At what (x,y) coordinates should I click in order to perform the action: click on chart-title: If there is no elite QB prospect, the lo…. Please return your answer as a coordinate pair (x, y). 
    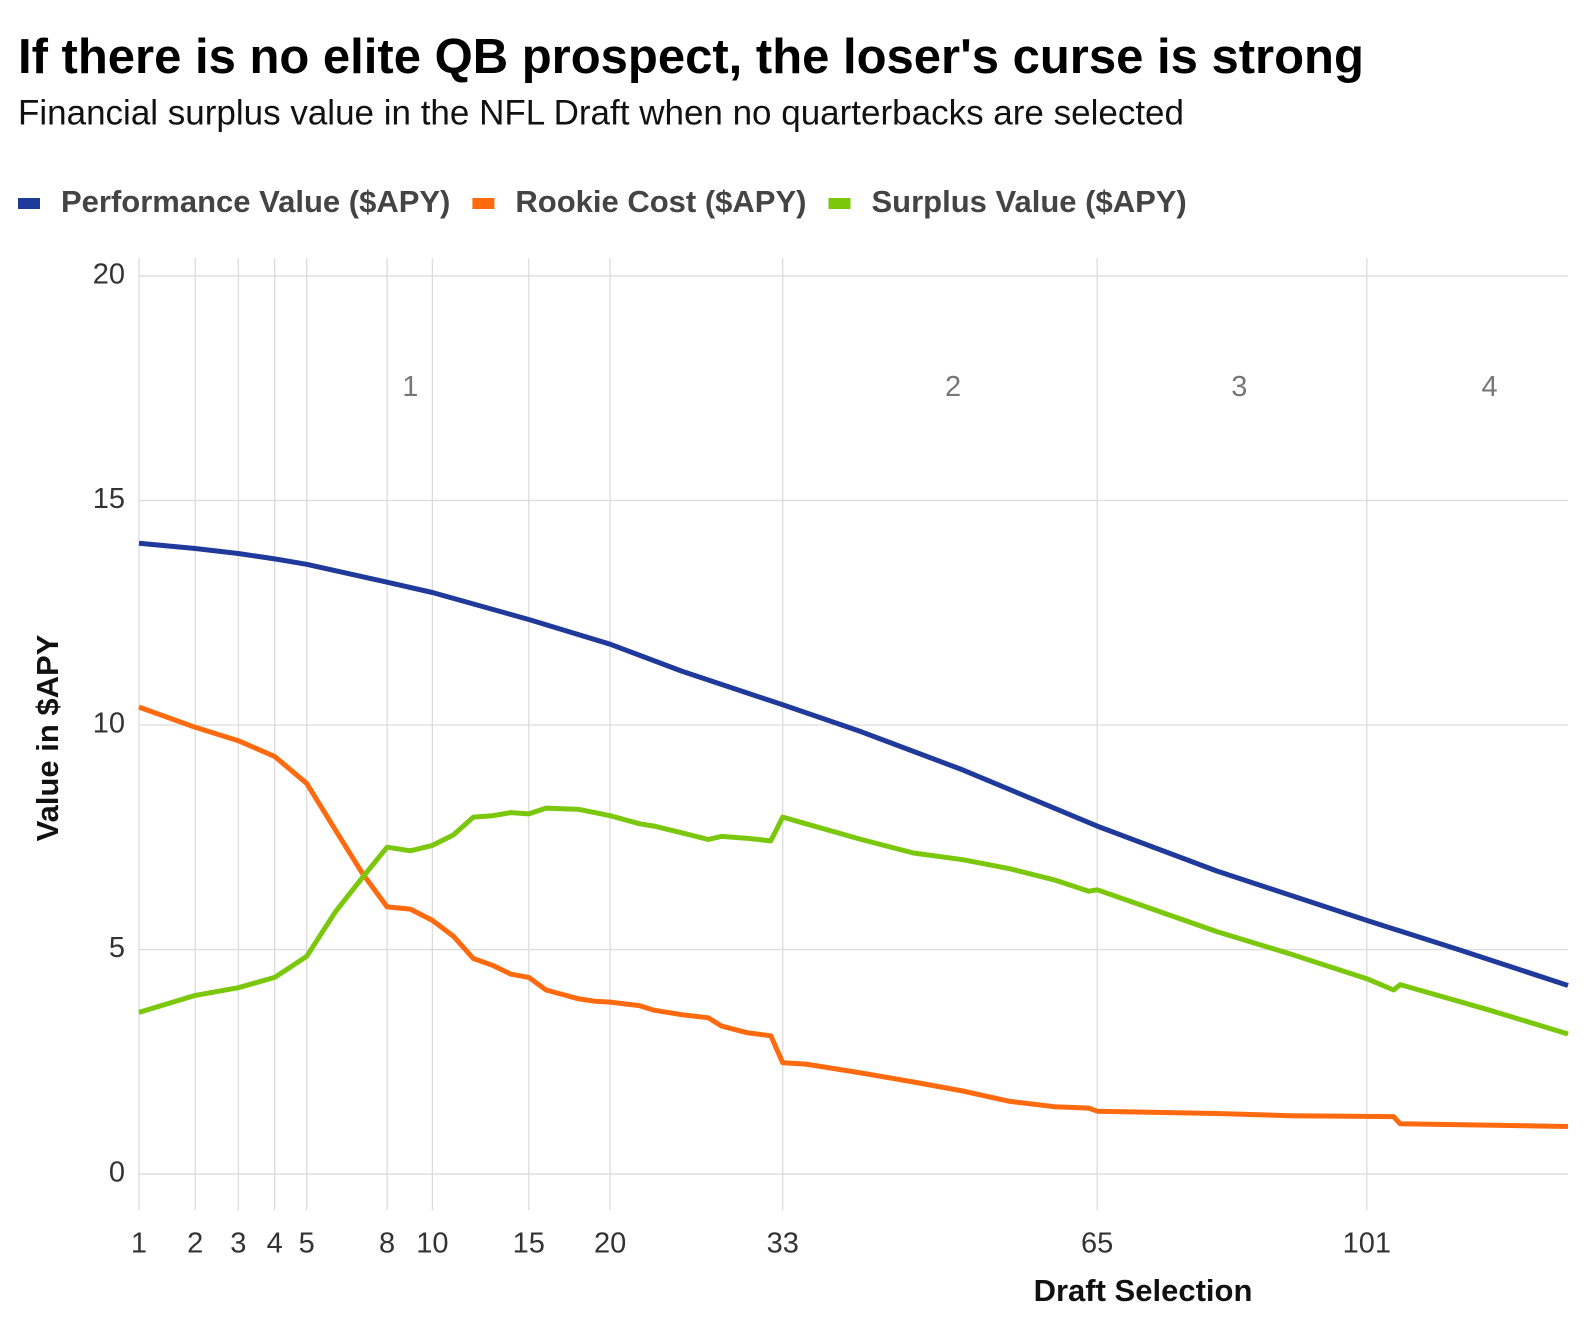
    Looking at the image, I should click on (691, 57).